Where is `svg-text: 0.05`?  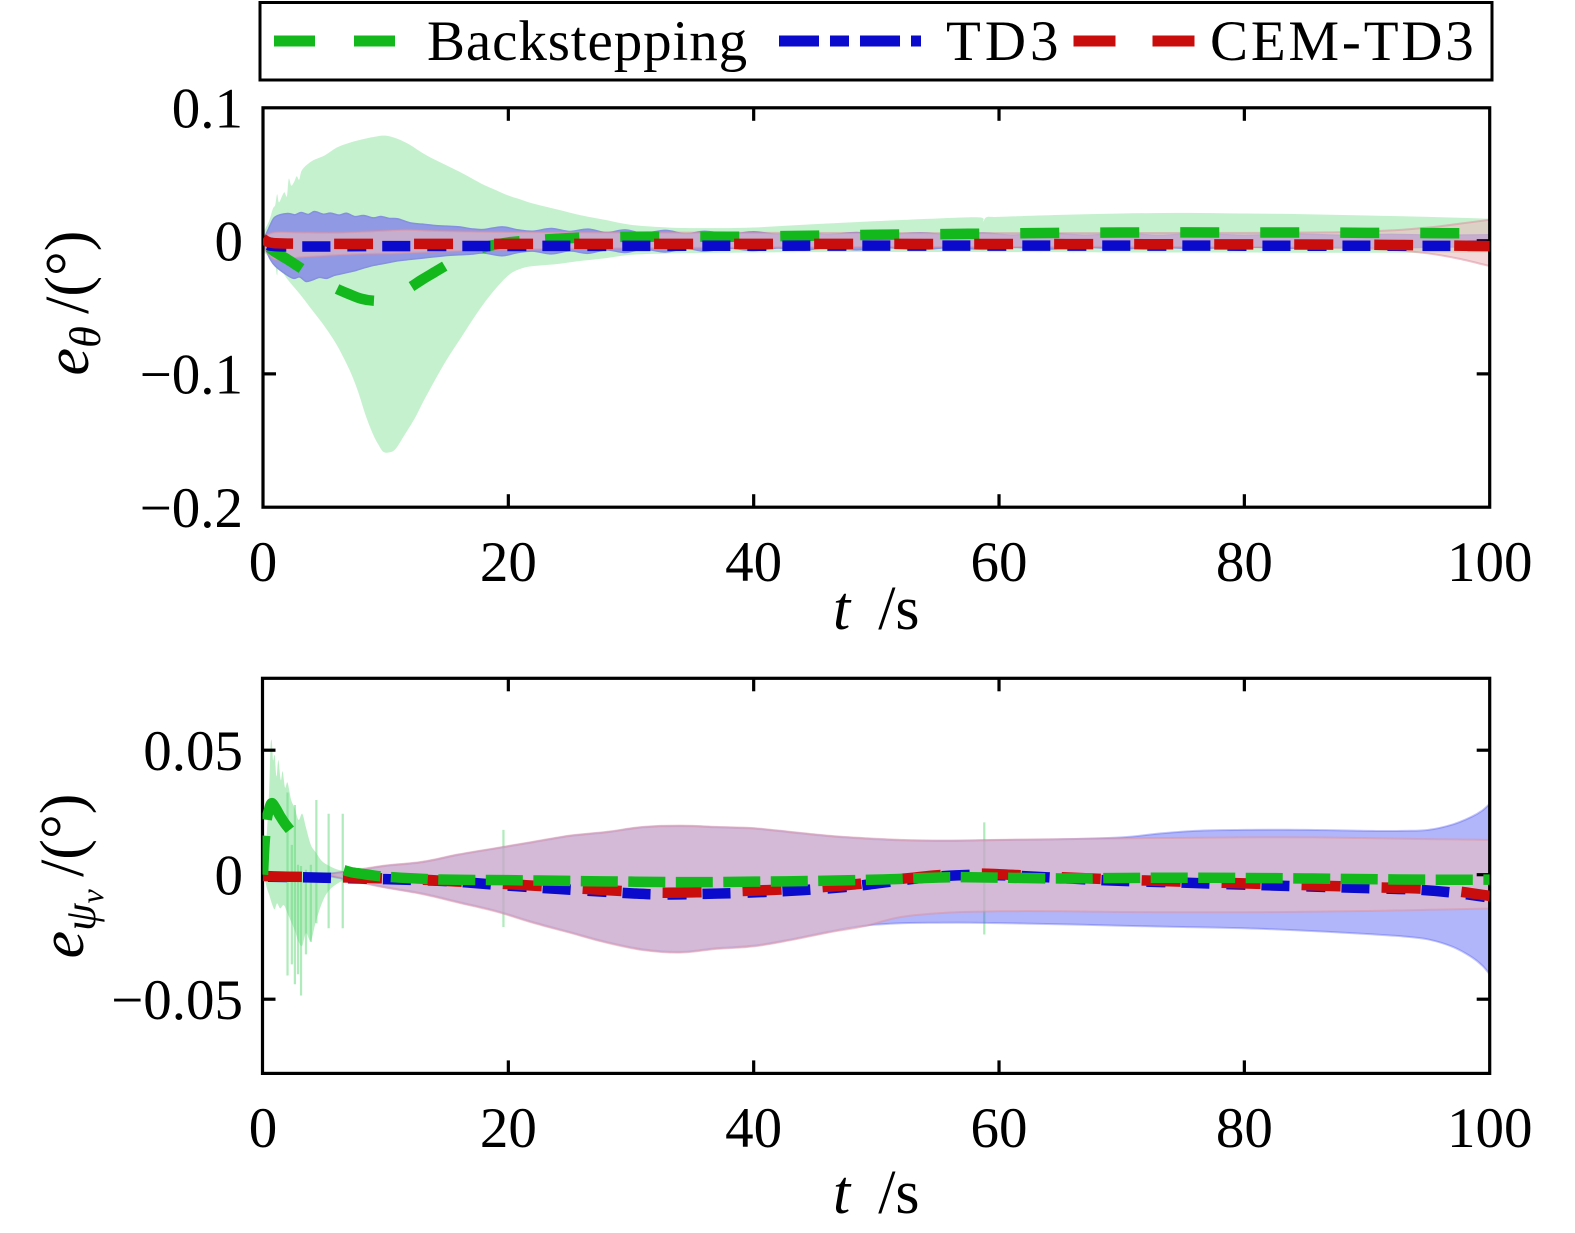 svg-text: 0.05 is located at coordinates (193, 751).